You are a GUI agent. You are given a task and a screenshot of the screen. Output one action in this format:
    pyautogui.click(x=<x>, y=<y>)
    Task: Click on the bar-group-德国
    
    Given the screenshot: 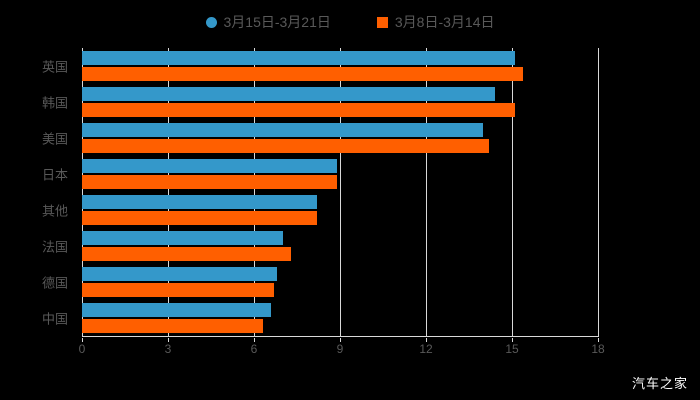 What is the action you would take?
    pyautogui.click(x=340, y=282)
    